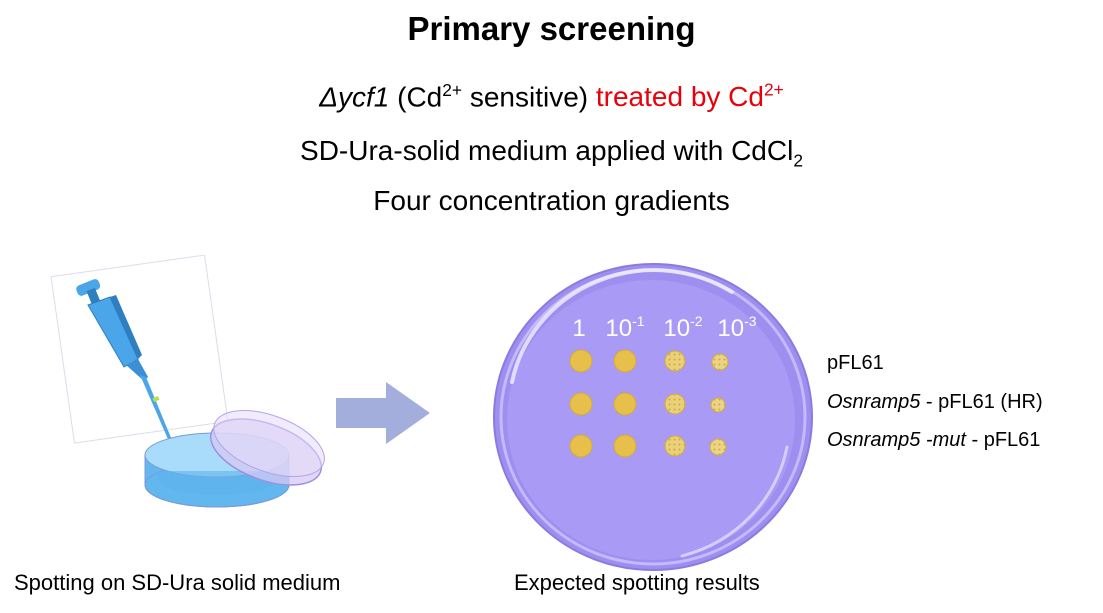 This screenshot has width=1103, height=613. I want to click on subtitle-medium-line: SD-Ura-solid medium applied with CdCl2, so click(551, 153).